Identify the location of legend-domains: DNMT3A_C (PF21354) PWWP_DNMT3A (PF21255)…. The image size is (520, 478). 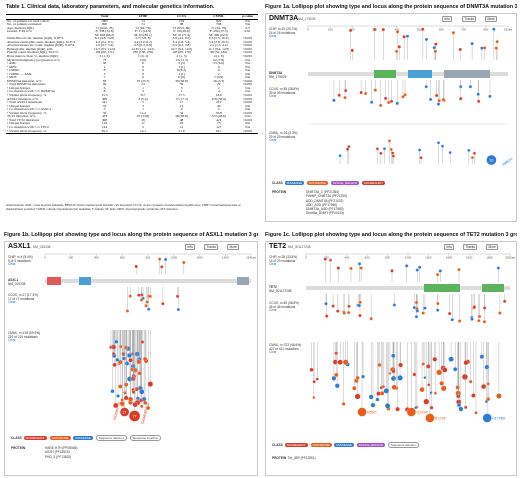
(326, 203).